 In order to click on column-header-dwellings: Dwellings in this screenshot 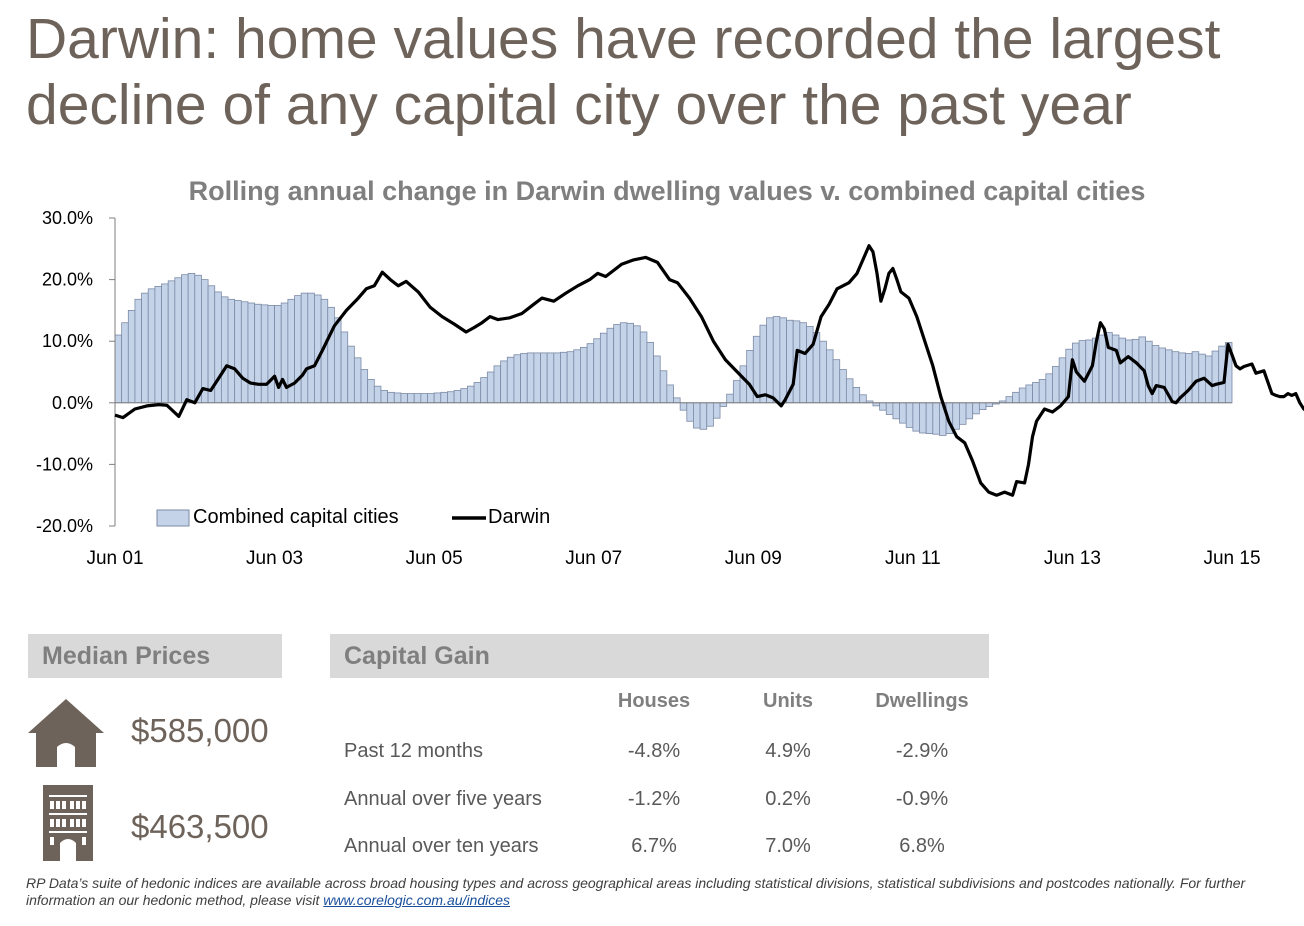, I will do `click(922, 701)`.